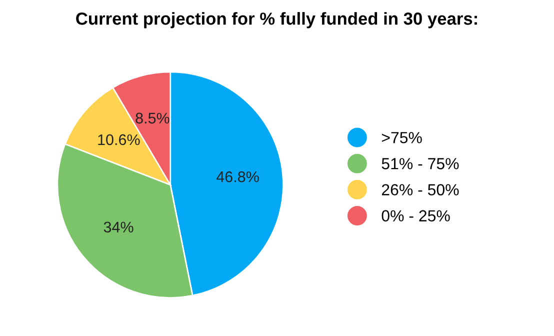  Describe the element at coordinates (276, 20) in the screenshot. I see `chart-title: Current projection for % fully funded in 30 years:` at that location.